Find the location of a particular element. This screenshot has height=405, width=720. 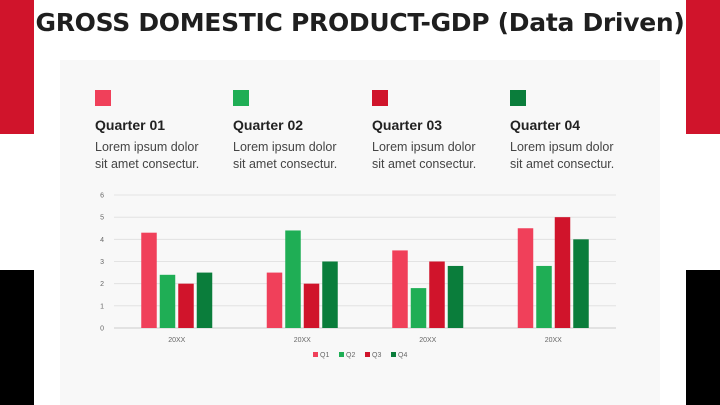

legend-swatch-q3 is located at coordinates (367, 354).